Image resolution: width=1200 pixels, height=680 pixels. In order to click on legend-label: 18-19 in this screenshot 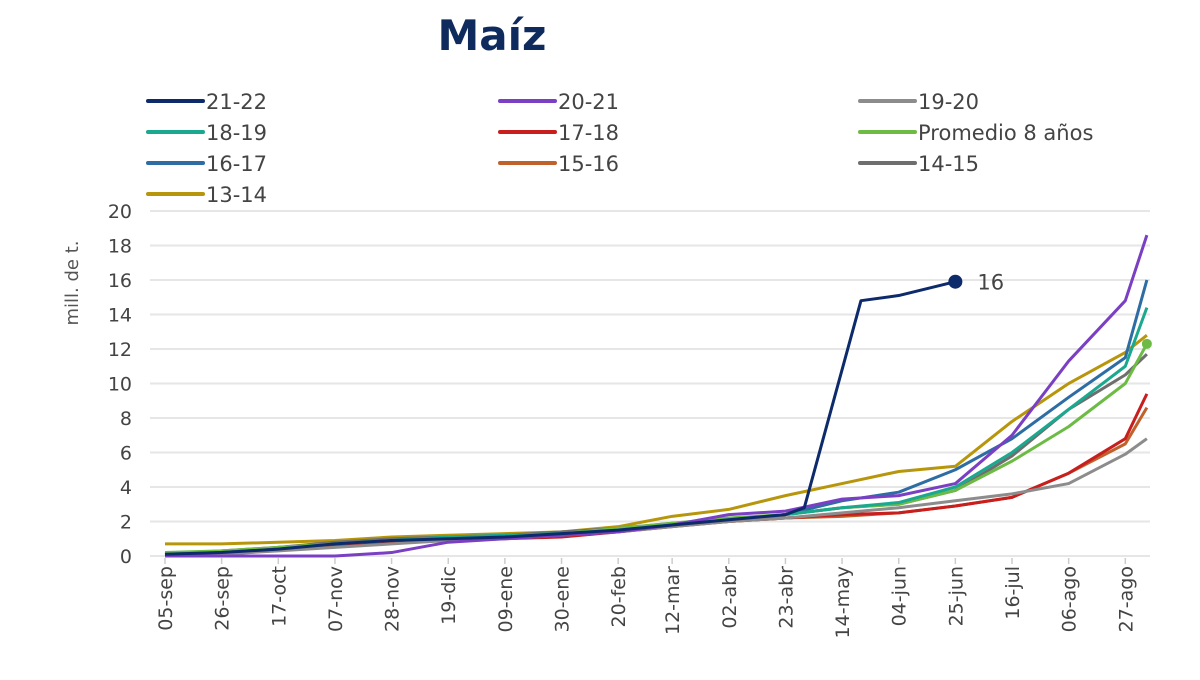, I will do `click(236, 133)`.